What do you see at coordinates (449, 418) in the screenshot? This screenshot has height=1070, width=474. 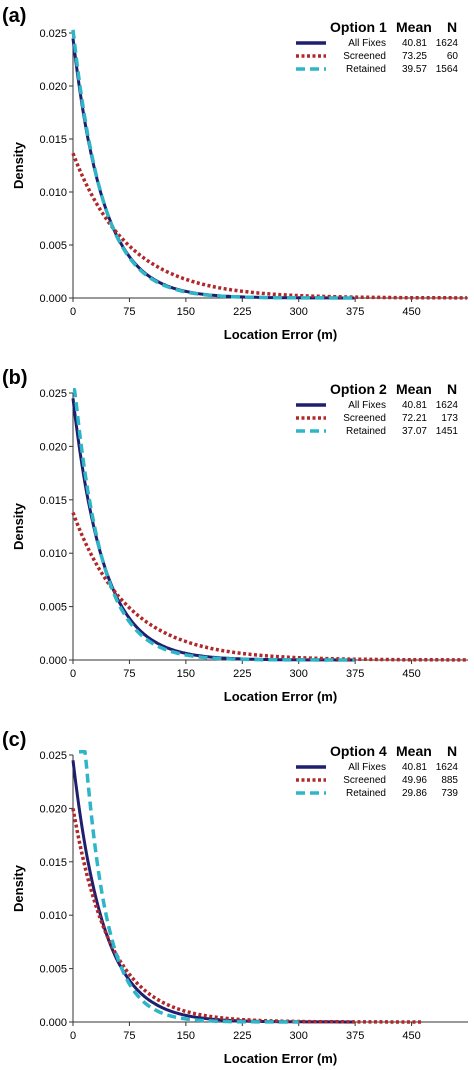 I see `legend-series-n: 173` at bounding box center [449, 418].